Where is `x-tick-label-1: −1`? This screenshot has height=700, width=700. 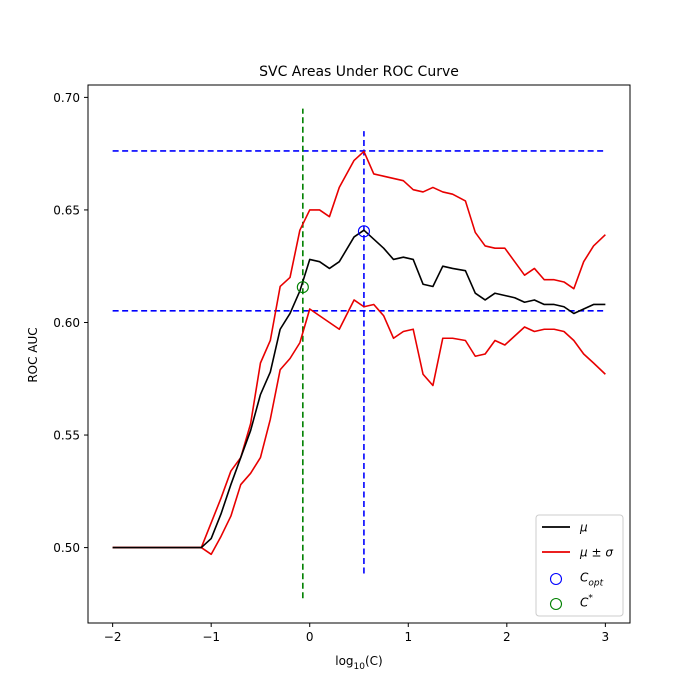 x-tick-label-1: −1 is located at coordinates (211, 637).